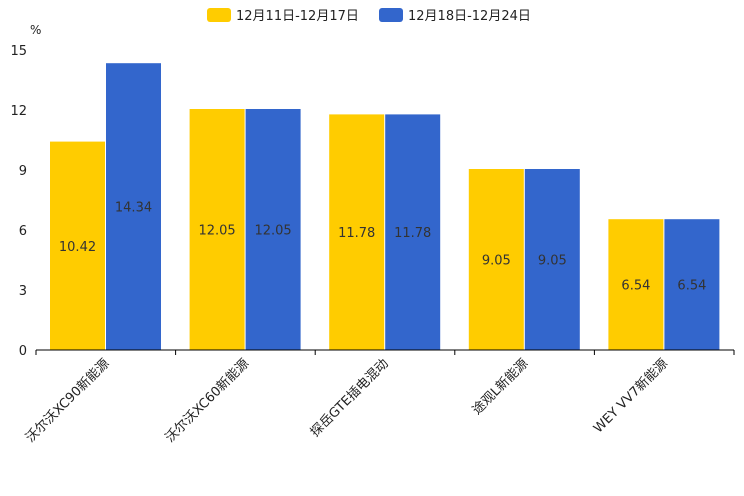  I want to click on y-tick-label: 9, so click(23, 171).